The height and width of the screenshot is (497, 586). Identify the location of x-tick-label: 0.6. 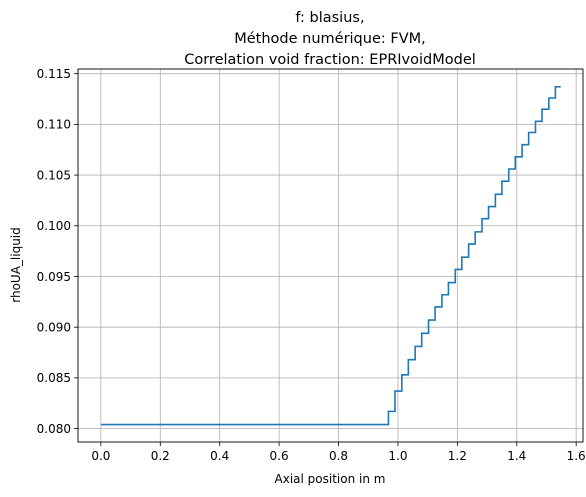
(279, 456).